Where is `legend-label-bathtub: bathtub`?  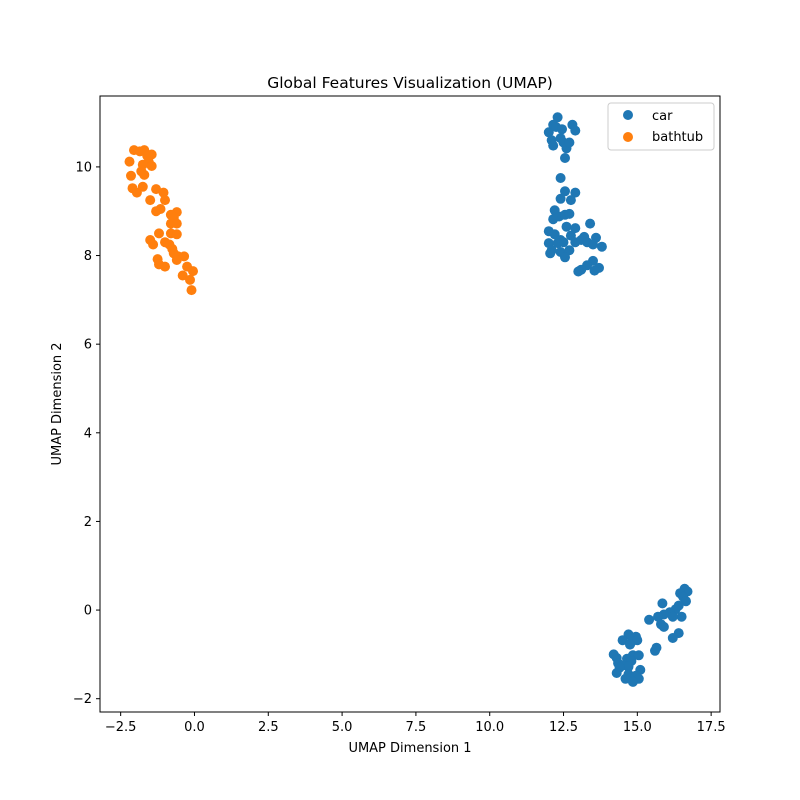
legend-label-bathtub: bathtub is located at coordinates (677, 137).